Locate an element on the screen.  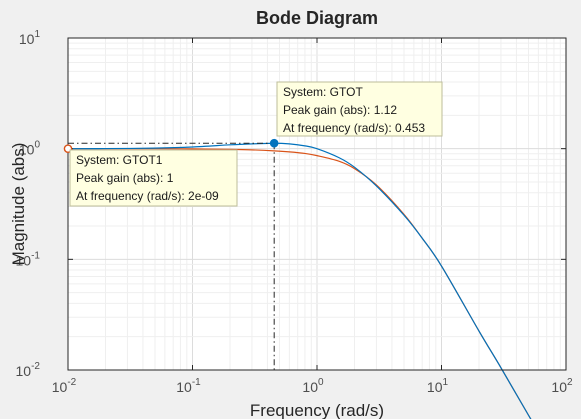
marker-gtot-peak is located at coordinates (274, 143).